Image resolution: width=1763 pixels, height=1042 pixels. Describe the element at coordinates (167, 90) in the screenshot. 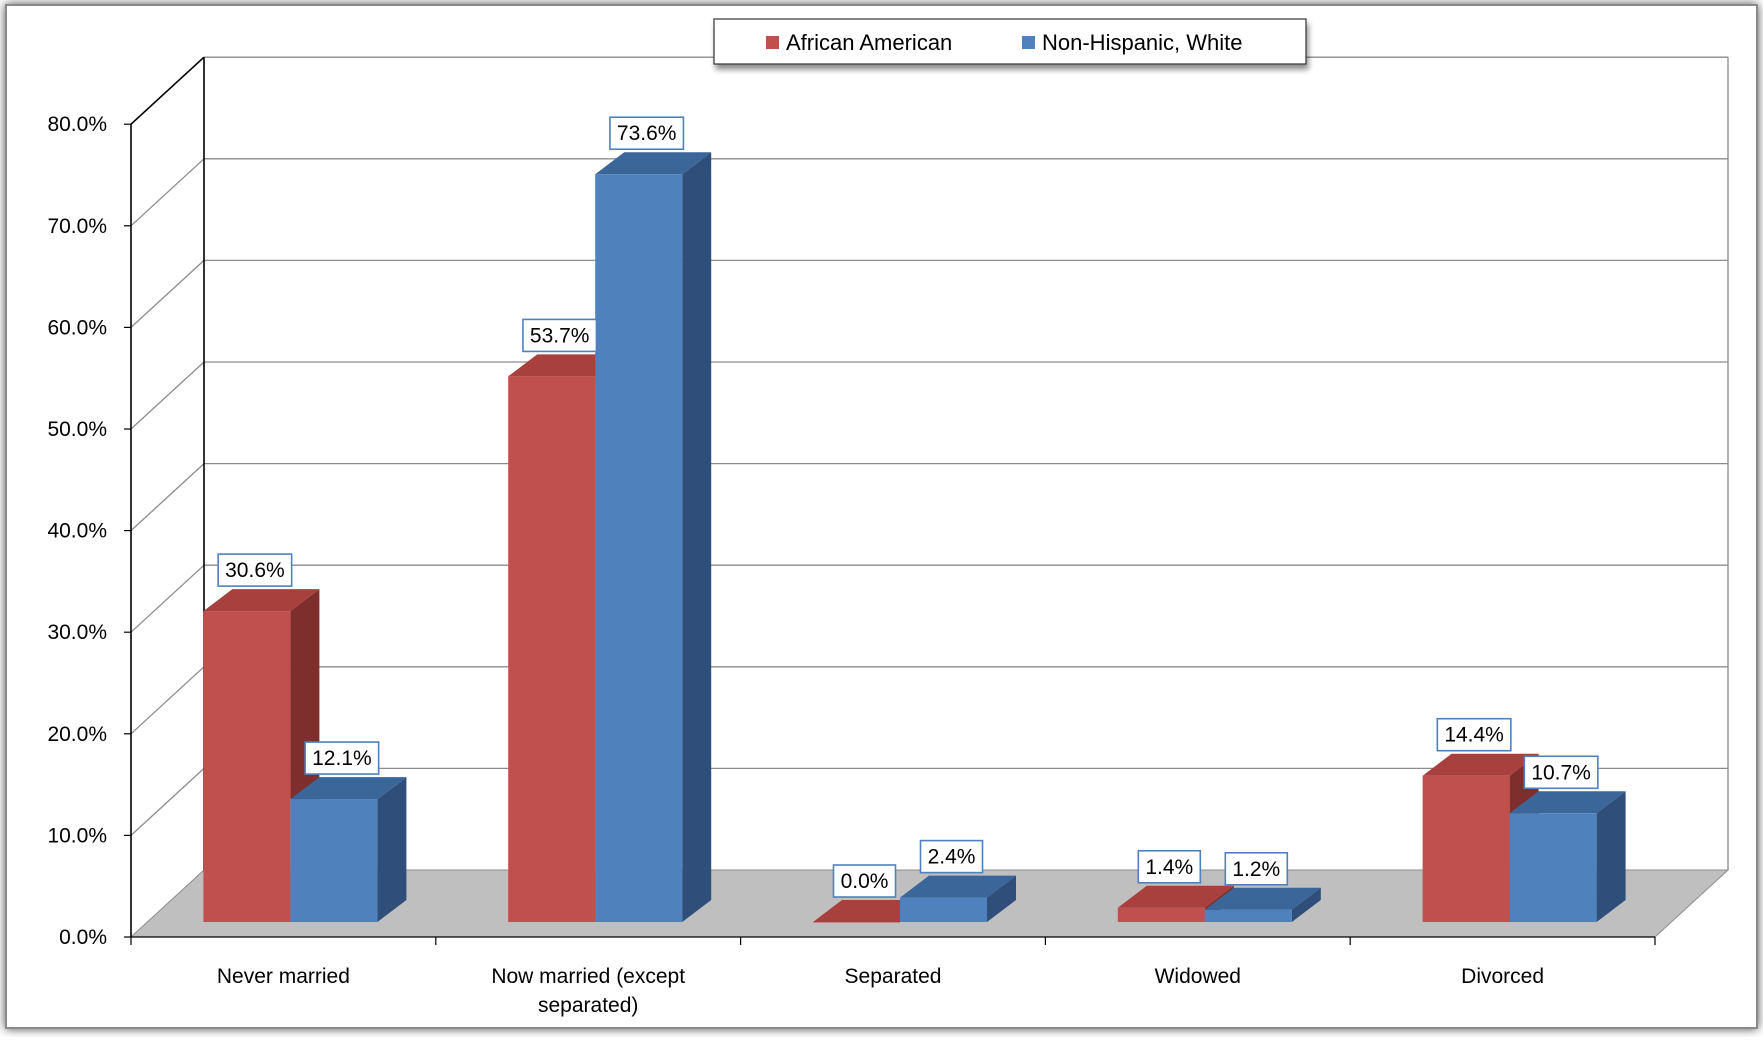

I see `wall-top-edge` at that location.